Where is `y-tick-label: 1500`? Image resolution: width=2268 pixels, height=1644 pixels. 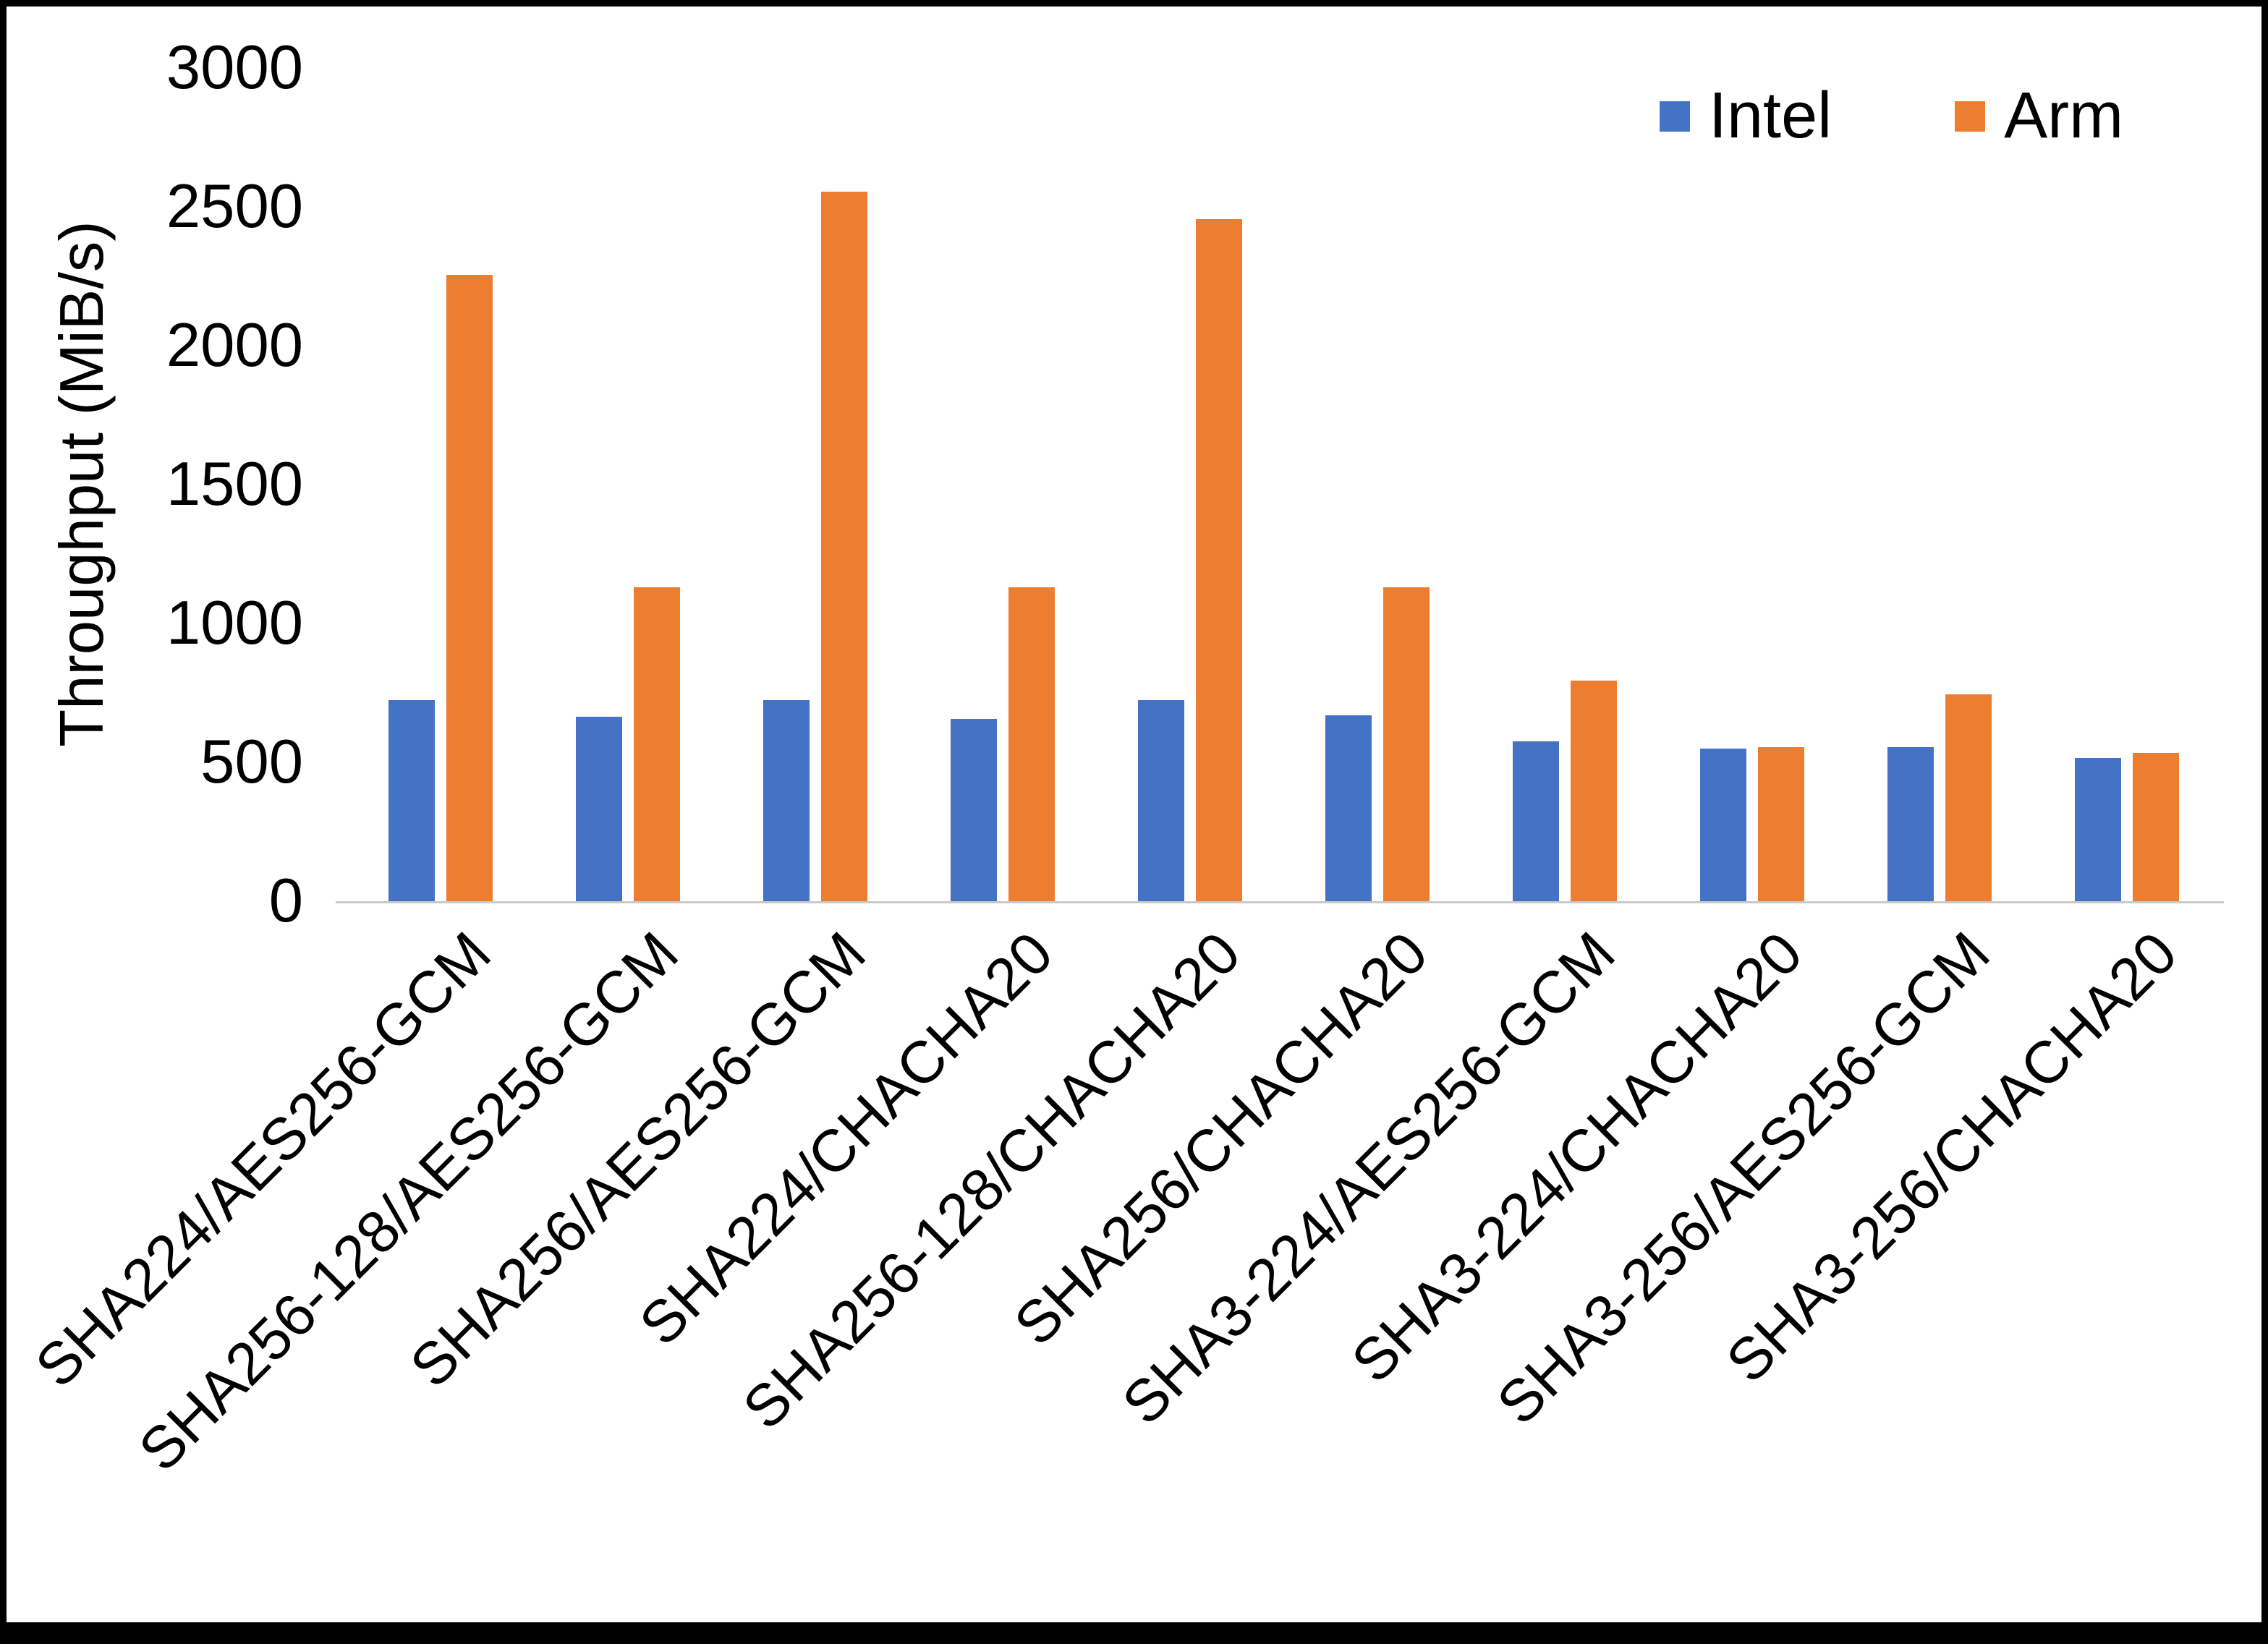
y-tick-label: 1500 is located at coordinates (234, 484).